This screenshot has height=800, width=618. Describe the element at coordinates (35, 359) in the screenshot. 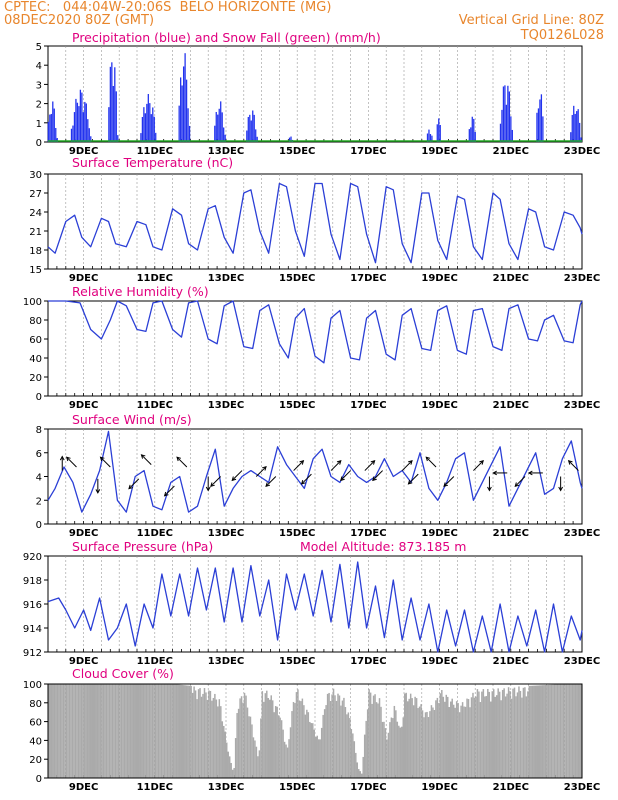

I see `y-tick-label: 40` at that location.